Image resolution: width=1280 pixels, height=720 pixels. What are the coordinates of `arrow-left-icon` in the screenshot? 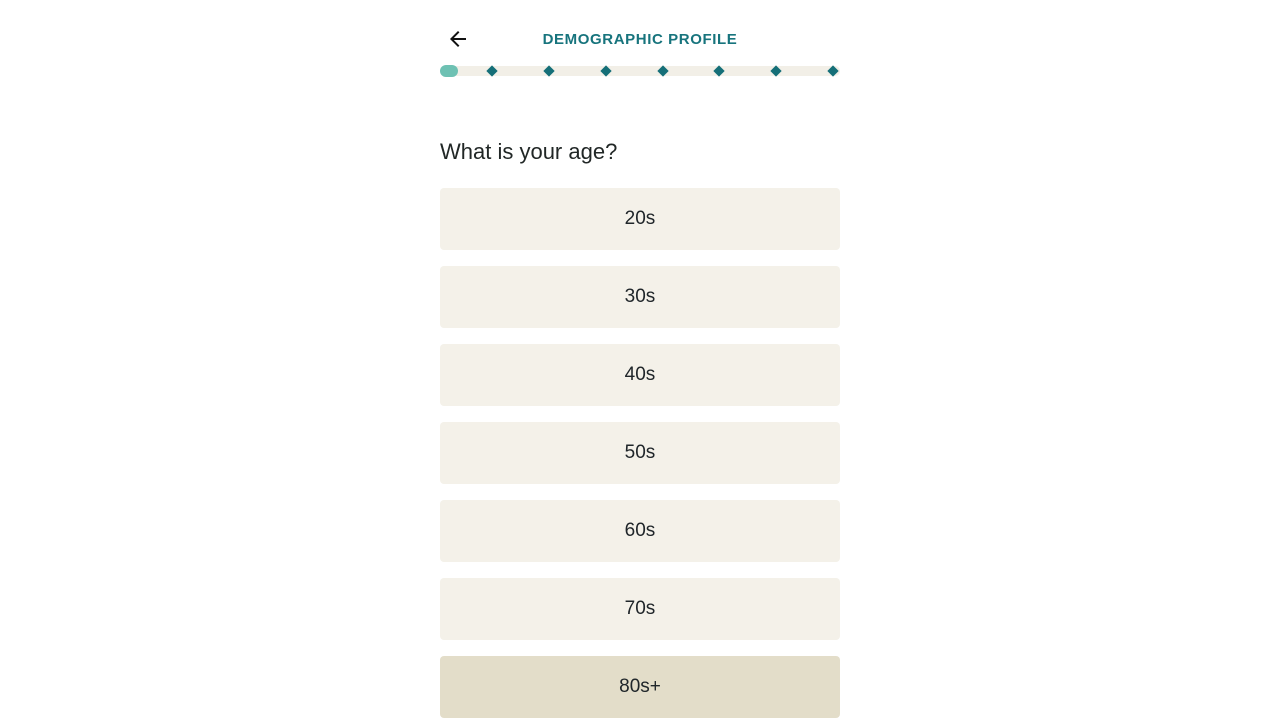 It's located at (458, 39).